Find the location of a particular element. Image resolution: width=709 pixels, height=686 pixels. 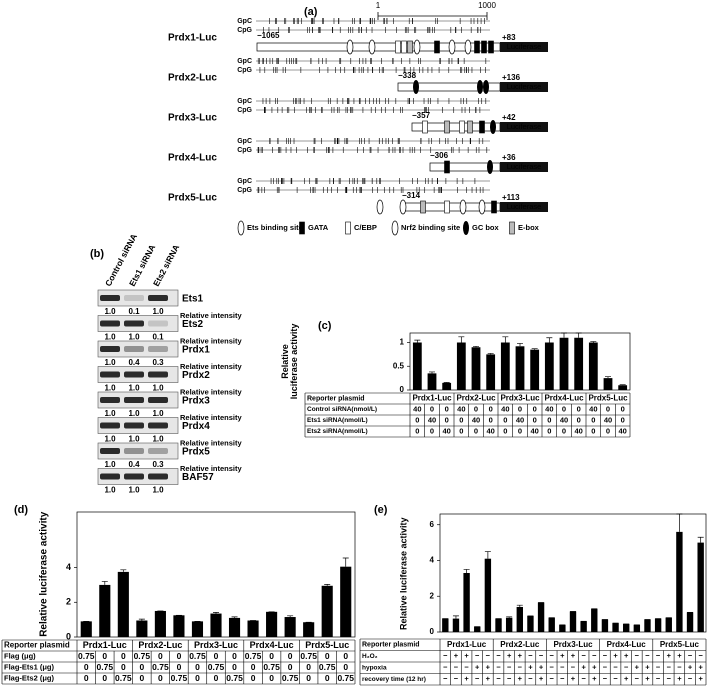

e-box is located at coordinates (423, 207).